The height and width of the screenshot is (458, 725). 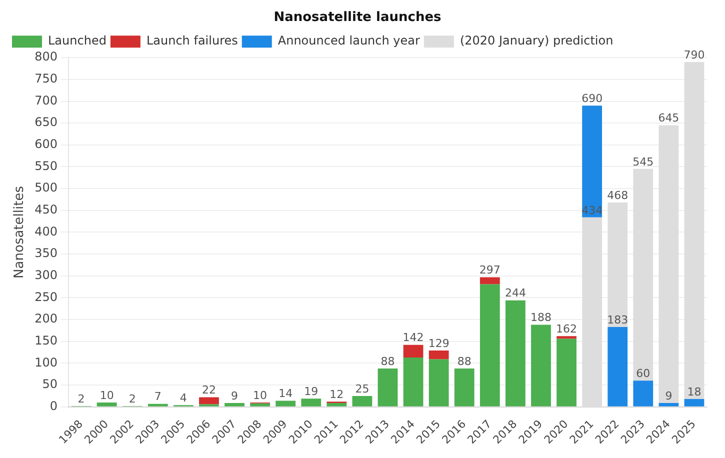 What do you see at coordinates (46, 144) in the screenshot?
I see `y-tick-label: 600` at bounding box center [46, 144].